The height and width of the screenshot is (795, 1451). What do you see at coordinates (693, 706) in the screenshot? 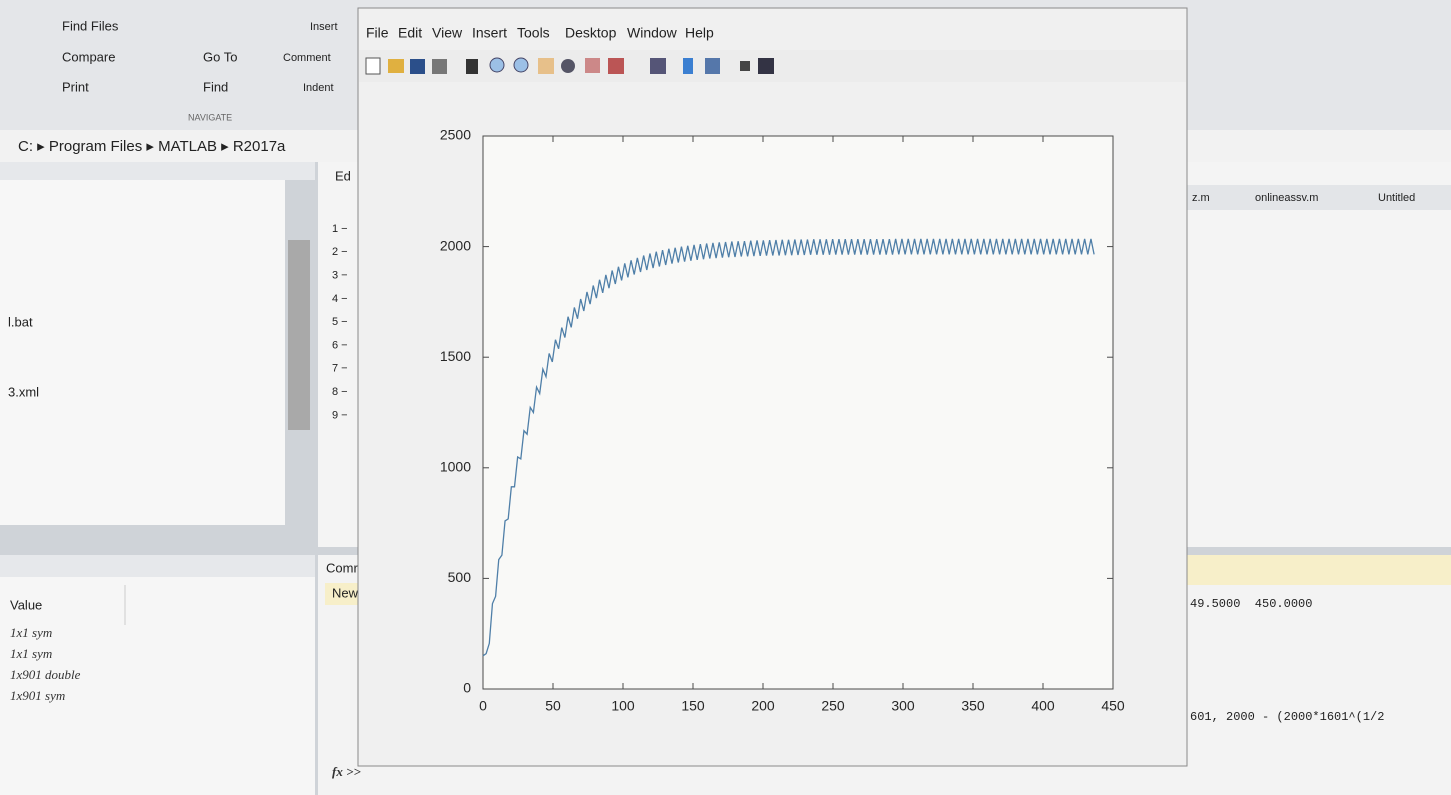
I see `x-tick-label: 150` at bounding box center [693, 706].